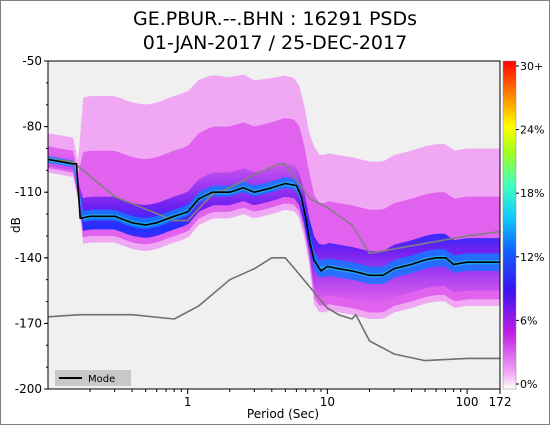  Describe the element at coordinates (528, 320) in the screenshot. I see `colorbar-tick-label: 6%` at that location.